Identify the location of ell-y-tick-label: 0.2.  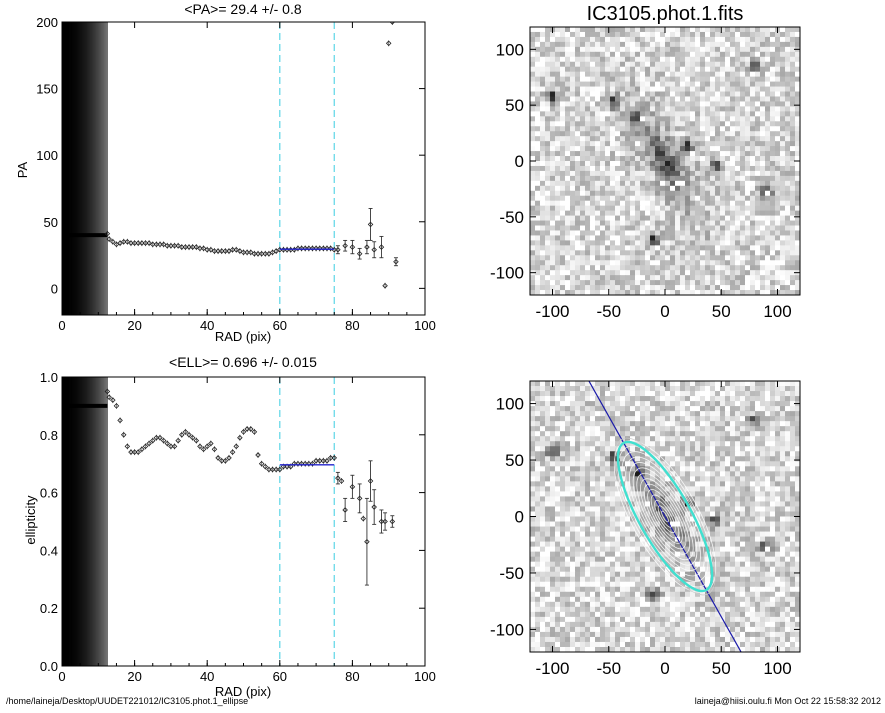
(49, 608).